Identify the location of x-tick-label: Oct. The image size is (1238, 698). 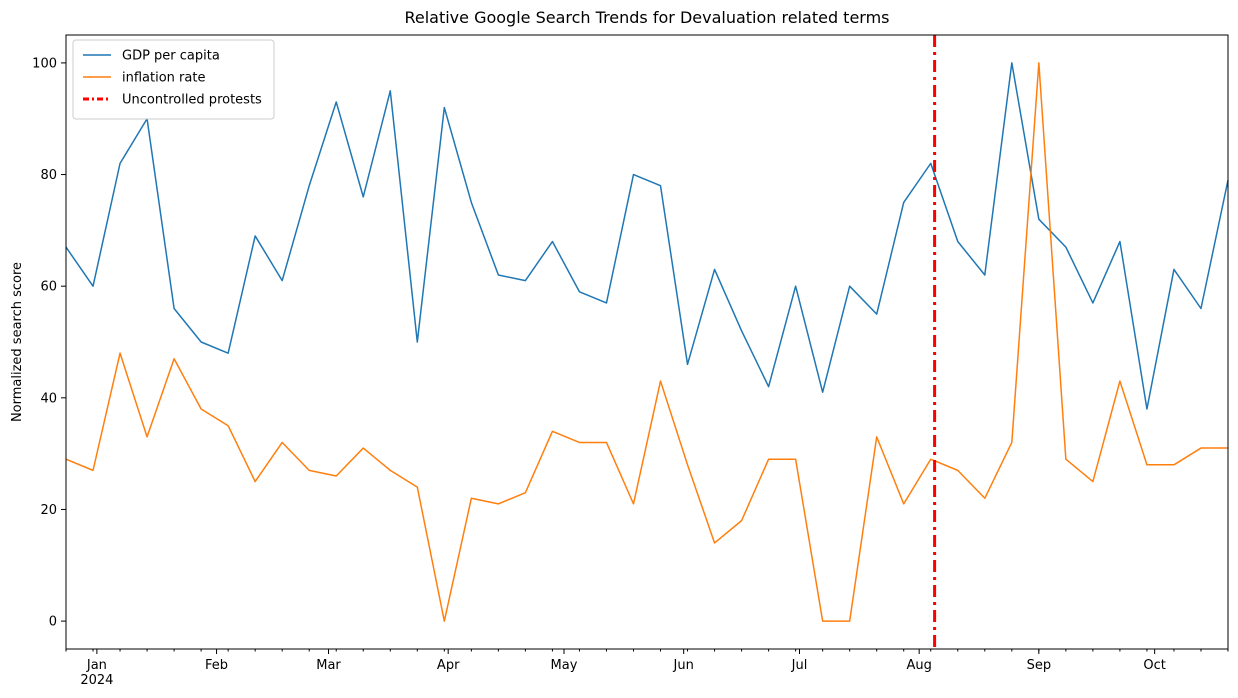
(1154, 665).